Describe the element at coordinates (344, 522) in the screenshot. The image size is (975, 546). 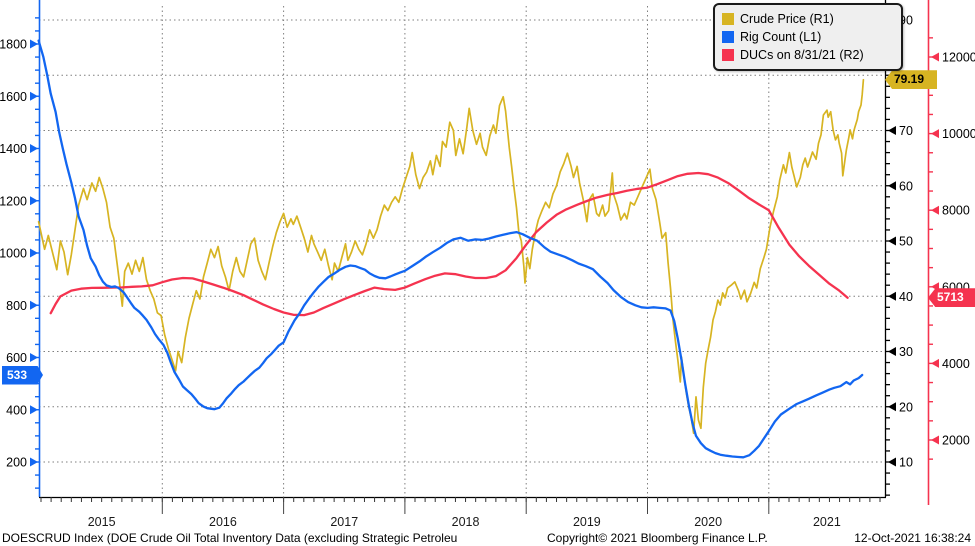
I see `x-axis-year-label: 2017` at that location.